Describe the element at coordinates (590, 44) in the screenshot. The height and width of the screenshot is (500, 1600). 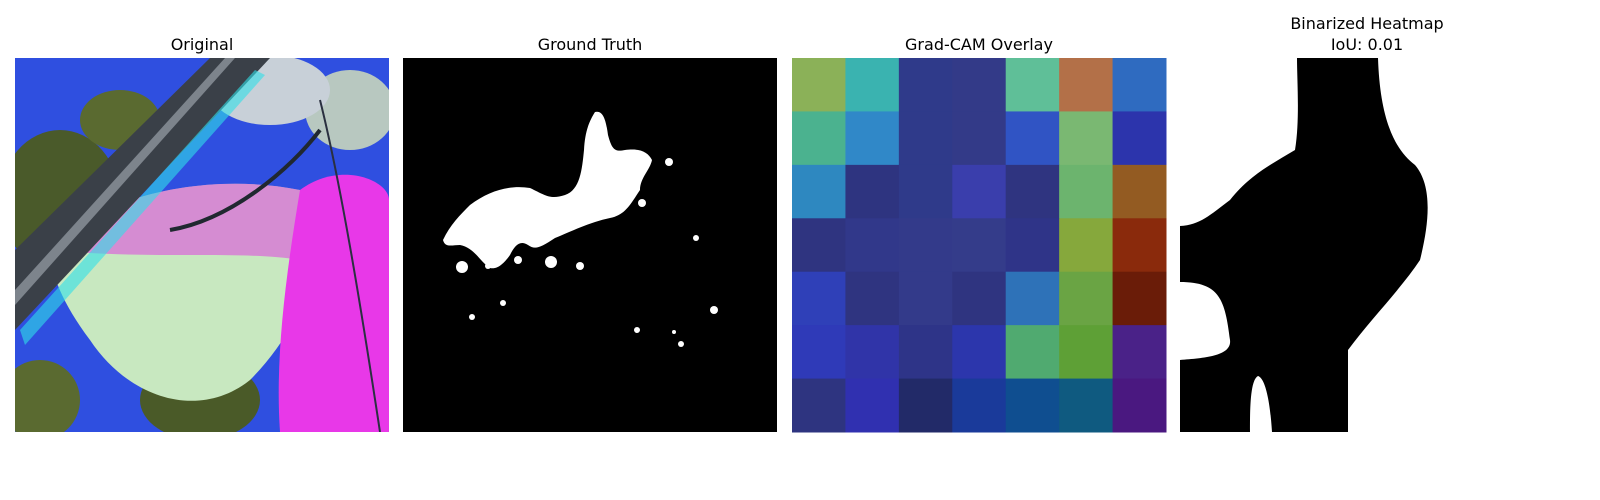
I see `panel-title: Ground Truth` at that location.